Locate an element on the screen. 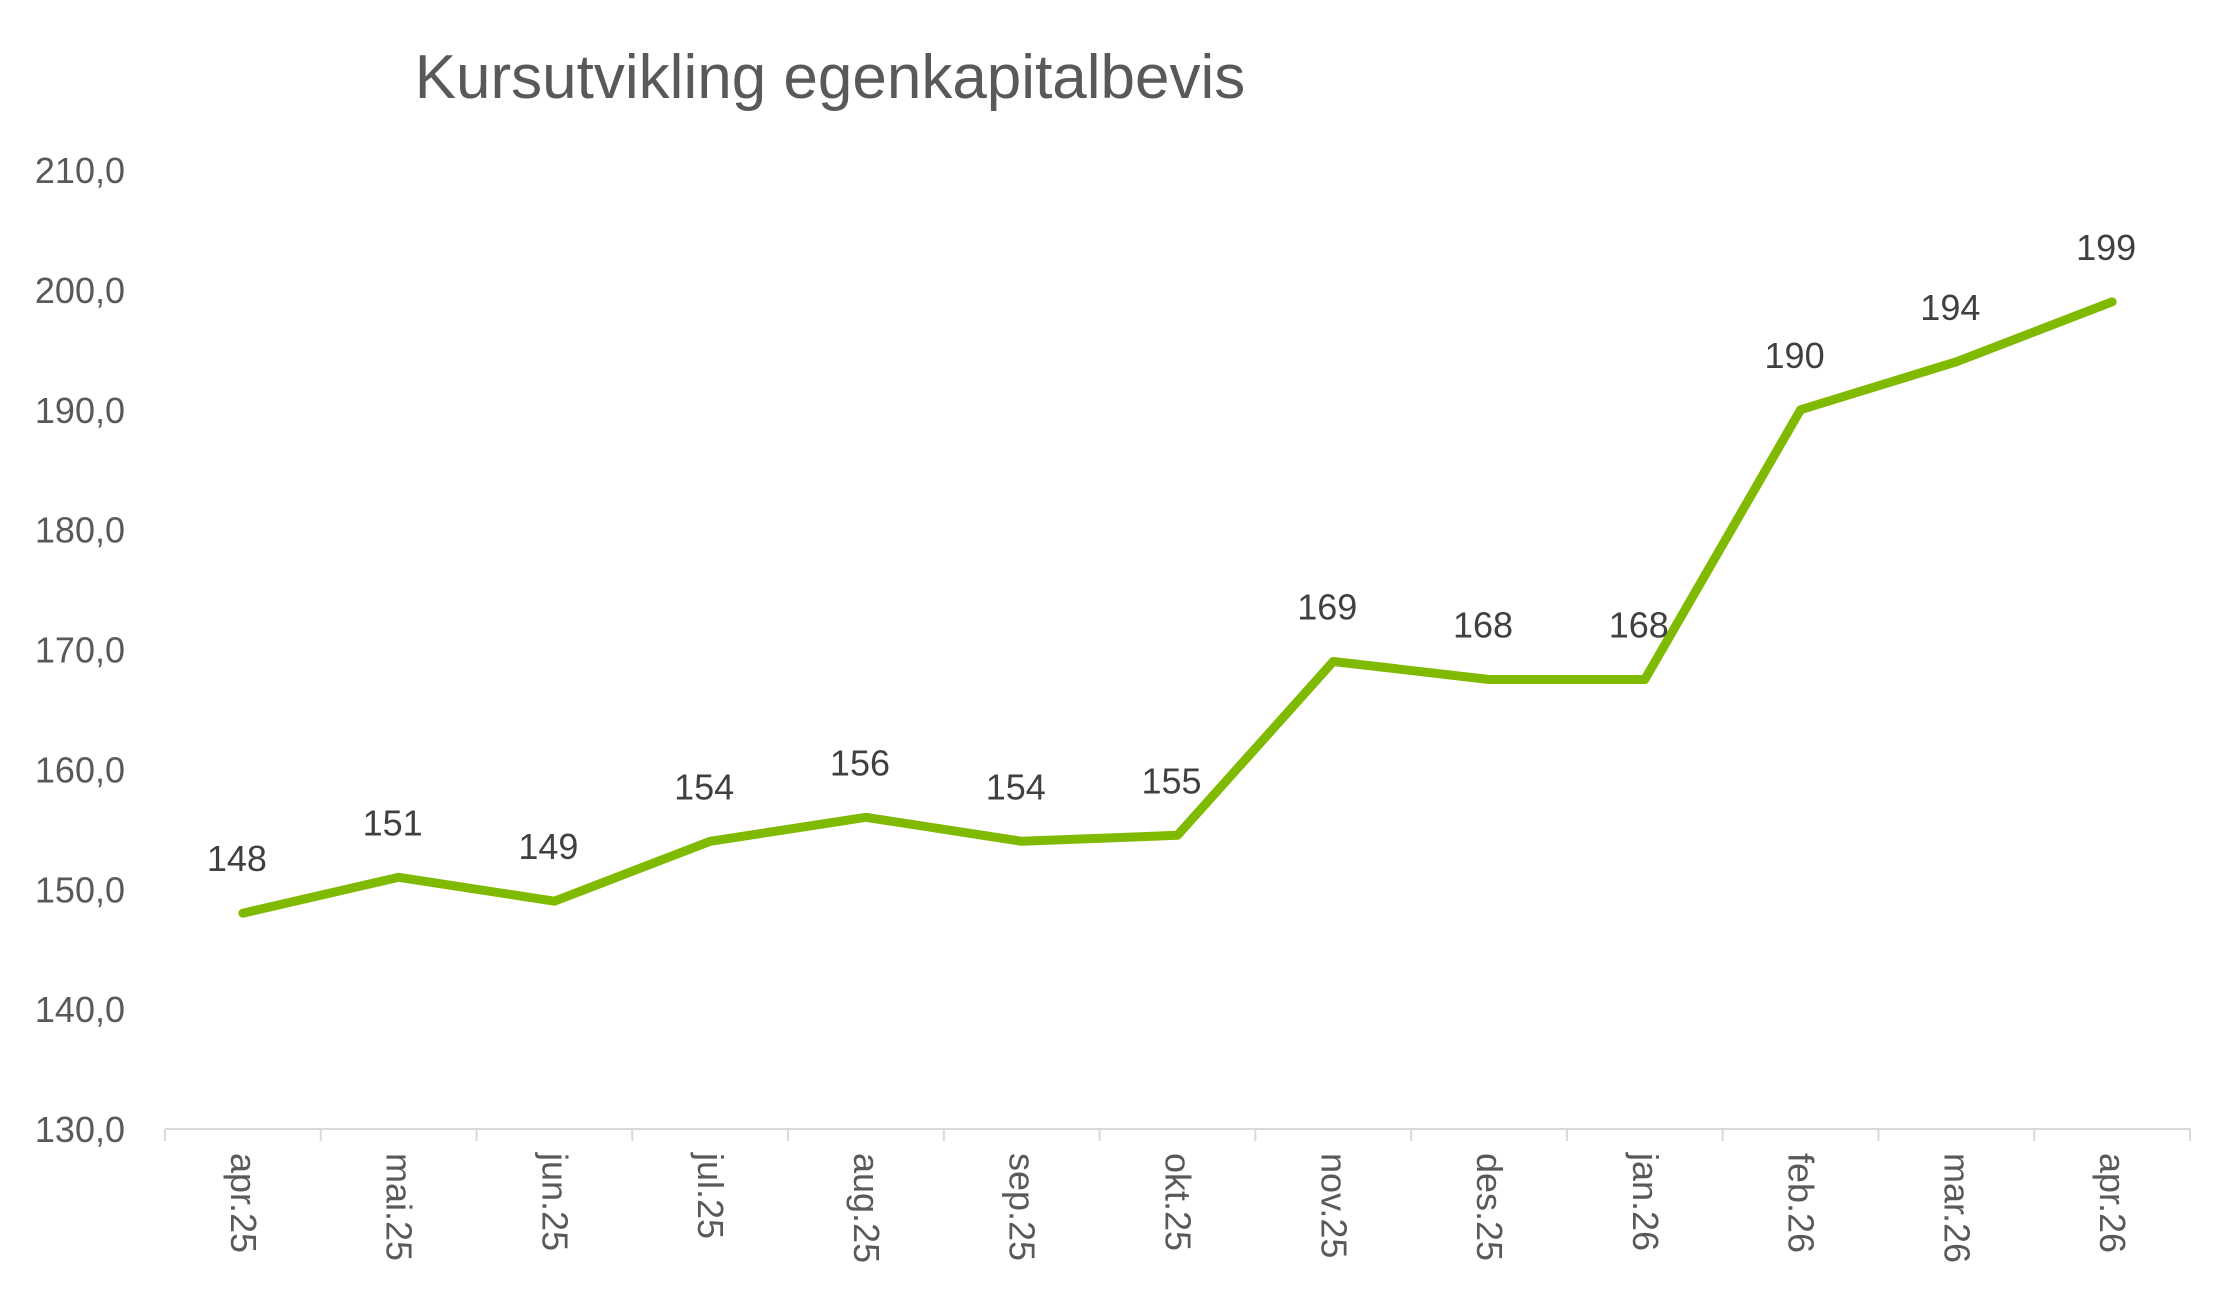 This screenshot has height=1298, width=2227. data-label: 194 is located at coordinates (1950, 307).